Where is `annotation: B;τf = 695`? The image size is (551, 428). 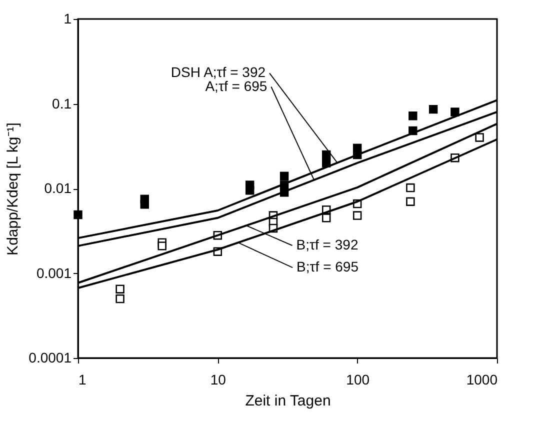 annotation: B;τf = 695 is located at coordinates (327, 266).